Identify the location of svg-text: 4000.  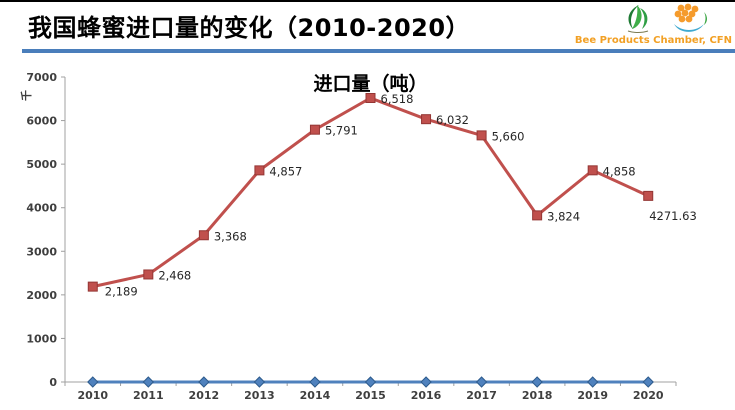
(41, 208).